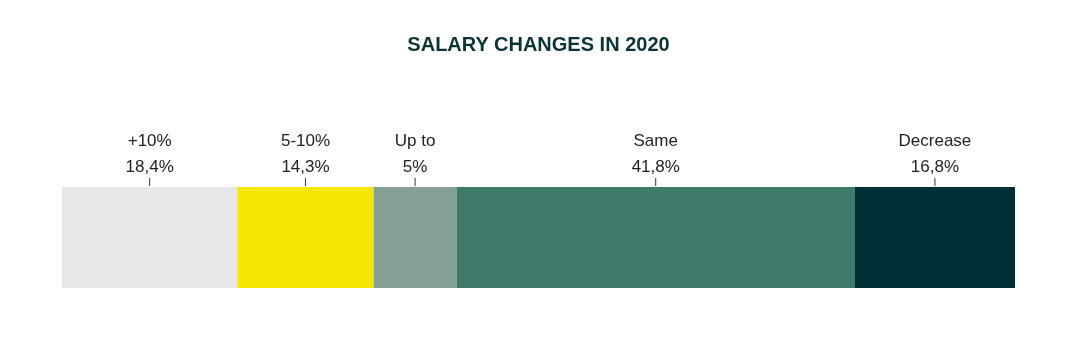 The height and width of the screenshot is (347, 1080). I want to click on text: Up to 5%, so click(415, 153).